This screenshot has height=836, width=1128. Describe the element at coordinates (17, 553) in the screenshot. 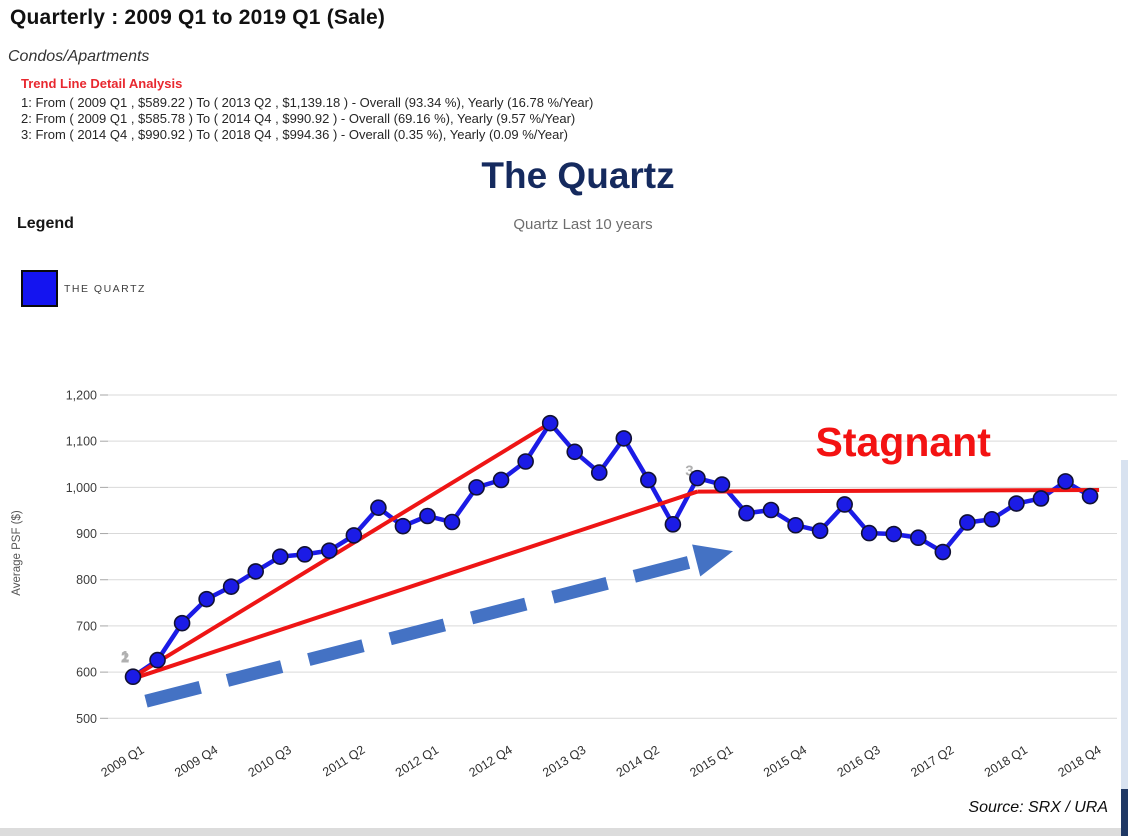

I see `y-axis-title: Average PSF ($)` at that location.